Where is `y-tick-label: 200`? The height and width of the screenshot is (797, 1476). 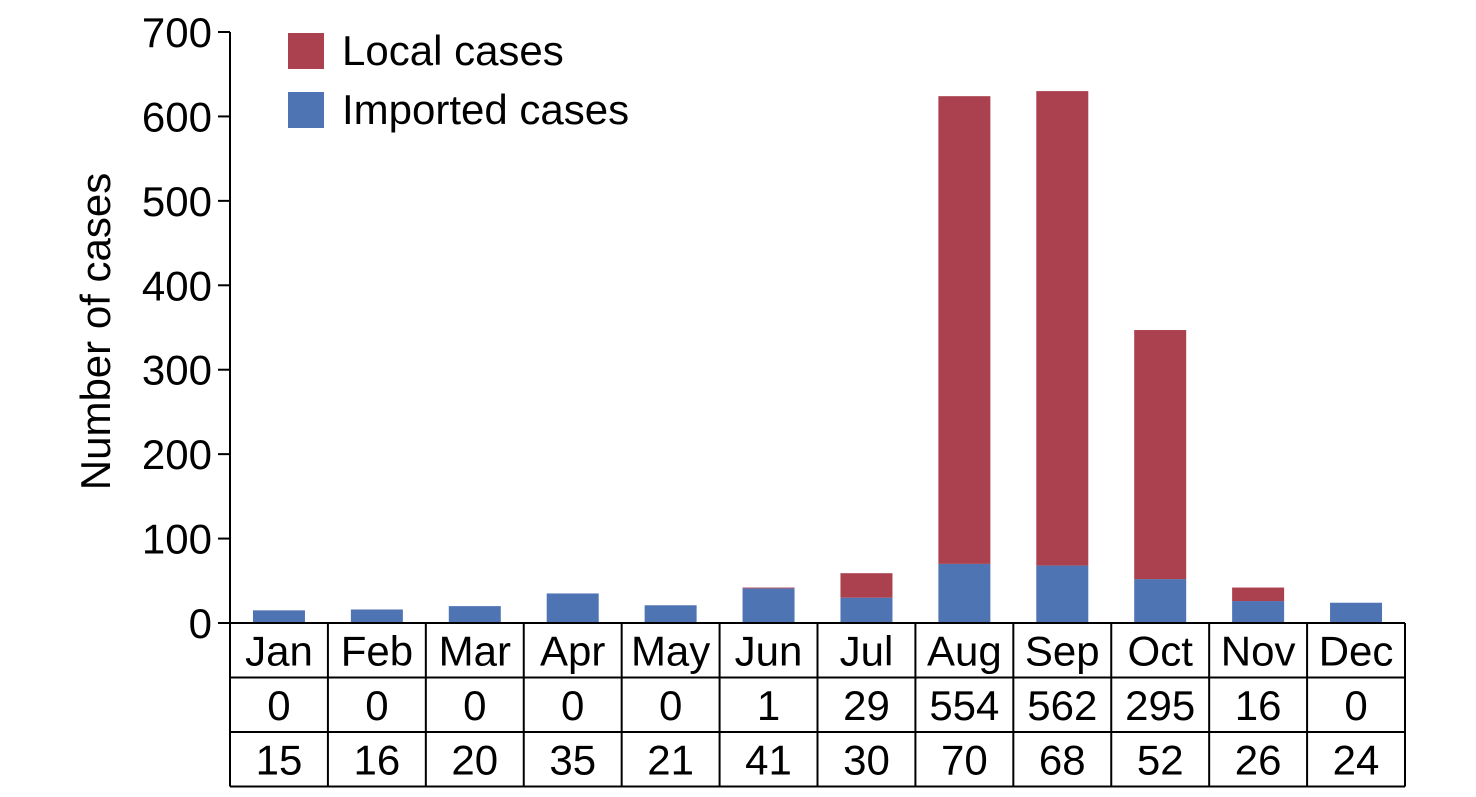 y-tick-label: 200 is located at coordinates (177, 454).